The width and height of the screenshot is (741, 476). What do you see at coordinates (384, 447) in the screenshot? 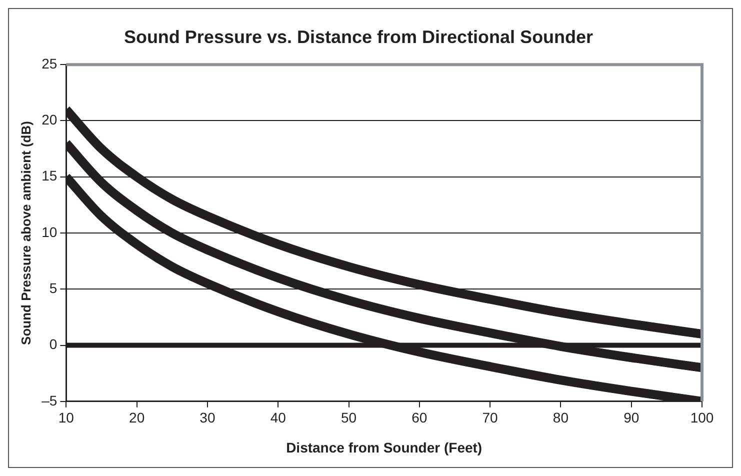
I see `x-axis-title: Distance from Sounder (Feet)` at bounding box center [384, 447].